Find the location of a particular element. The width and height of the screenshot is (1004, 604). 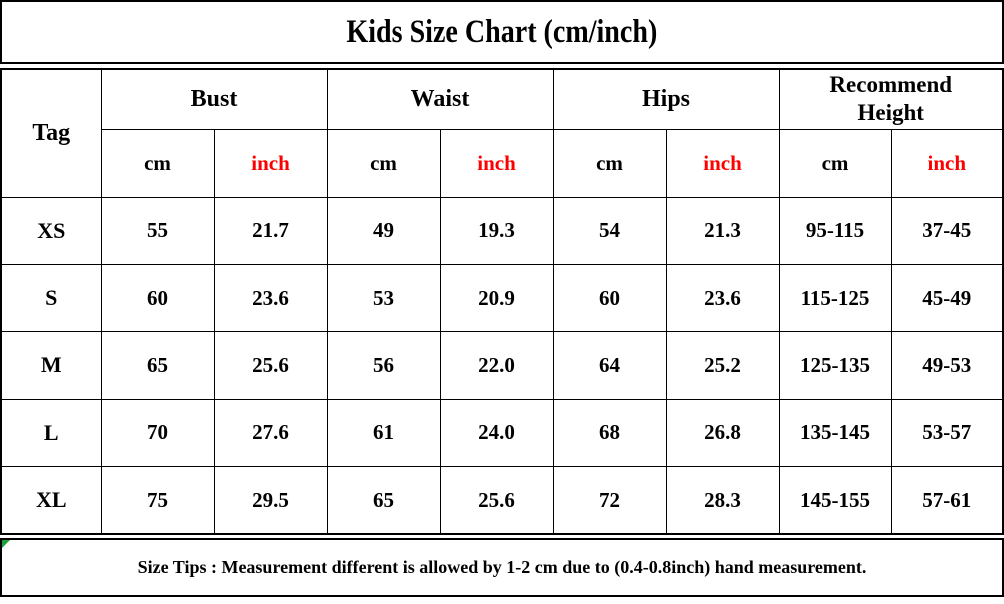

recommend-height-column-header: Recommend Height is located at coordinates (891, 99).